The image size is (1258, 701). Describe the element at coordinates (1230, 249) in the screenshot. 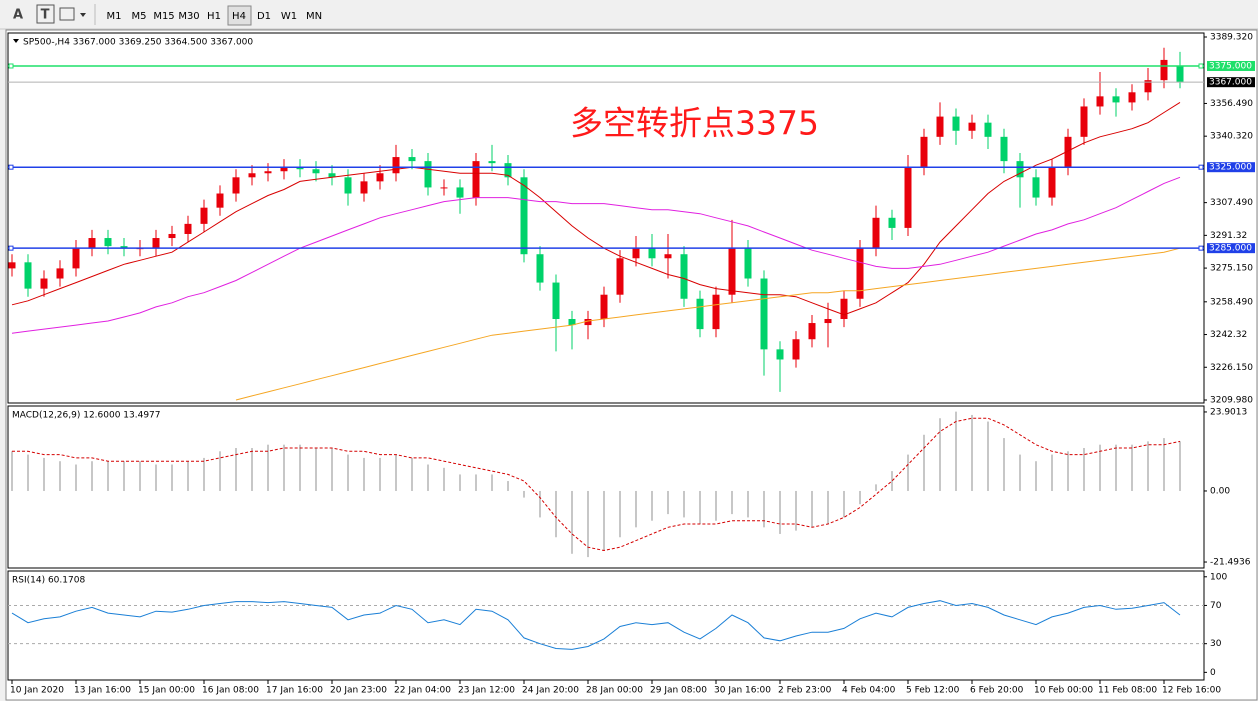

I see `level-label: 3285.000` at that location.